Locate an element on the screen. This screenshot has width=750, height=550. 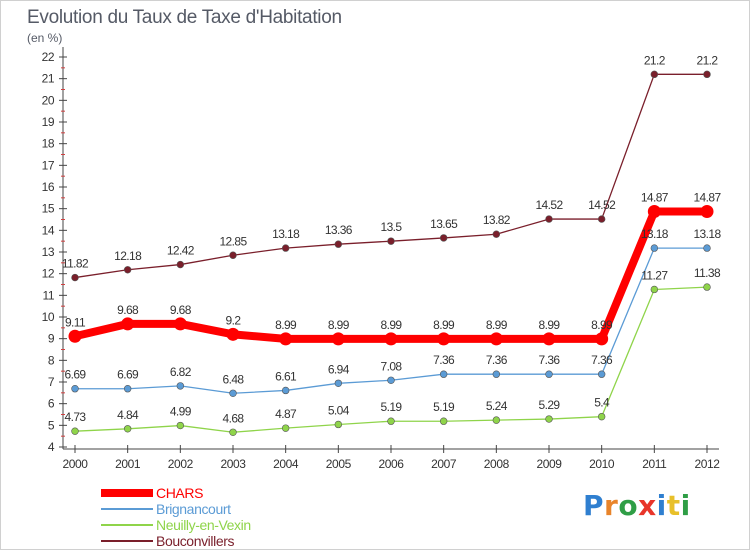
chart-unit-label: (en %) is located at coordinates (45, 38).